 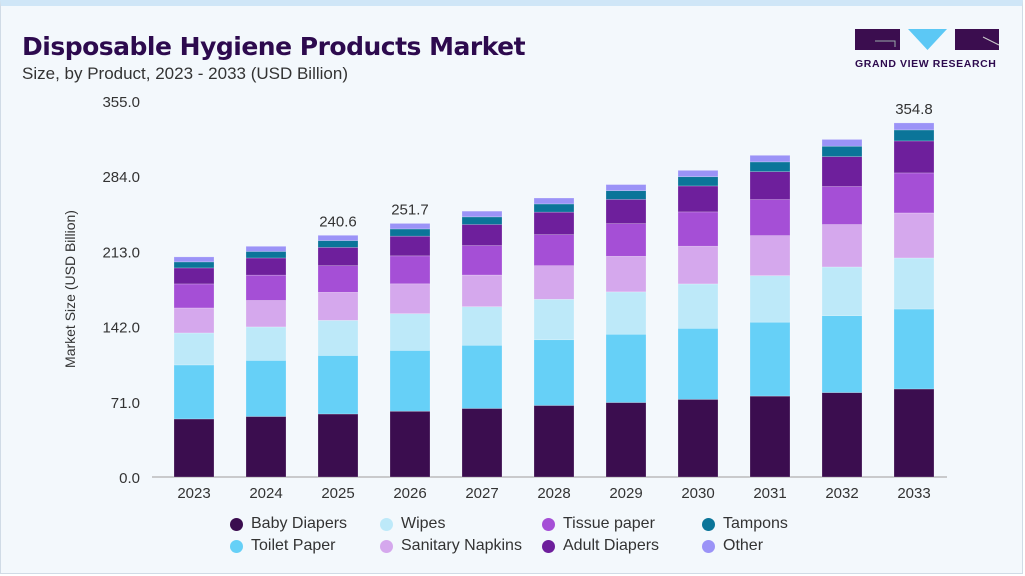 I want to click on legend-label: Toilet Paper, so click(x=293, y=545).